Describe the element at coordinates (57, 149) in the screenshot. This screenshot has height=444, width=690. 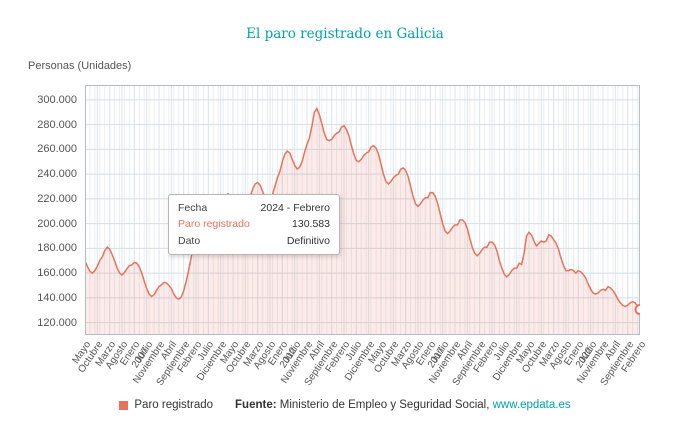
I see `y-tick-label: 260.000` at that location.